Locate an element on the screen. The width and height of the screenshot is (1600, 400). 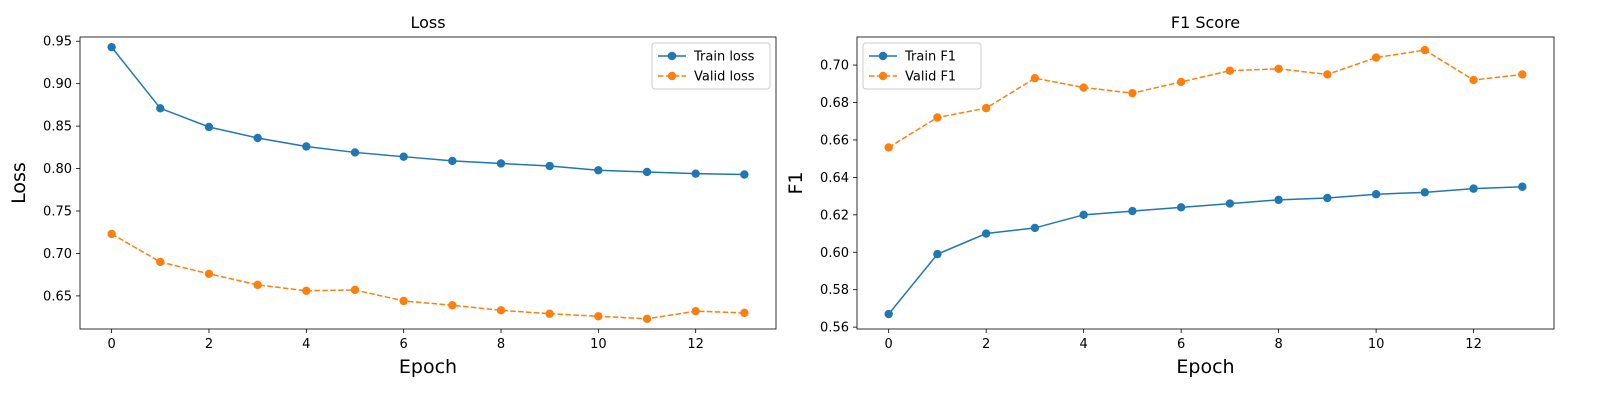
valid-loss-line is located at coordinates (428, 276).